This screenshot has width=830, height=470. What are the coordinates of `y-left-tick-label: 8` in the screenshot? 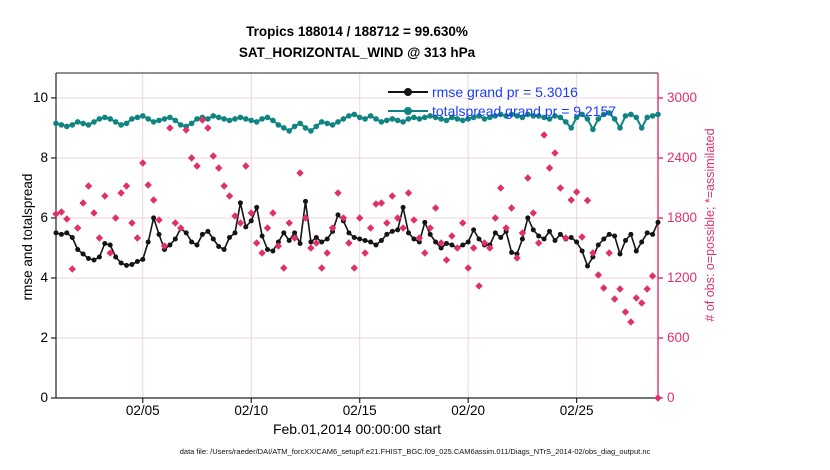 It's located at (44, 157).